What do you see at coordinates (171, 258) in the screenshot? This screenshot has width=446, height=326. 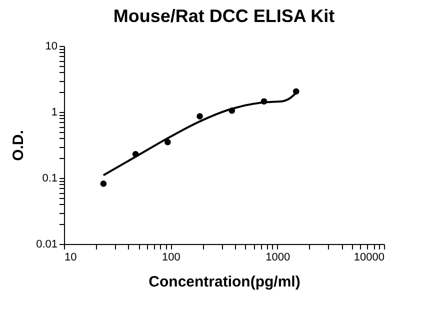 I see `x-tick-label: 100` at bounding box center [171, 258].